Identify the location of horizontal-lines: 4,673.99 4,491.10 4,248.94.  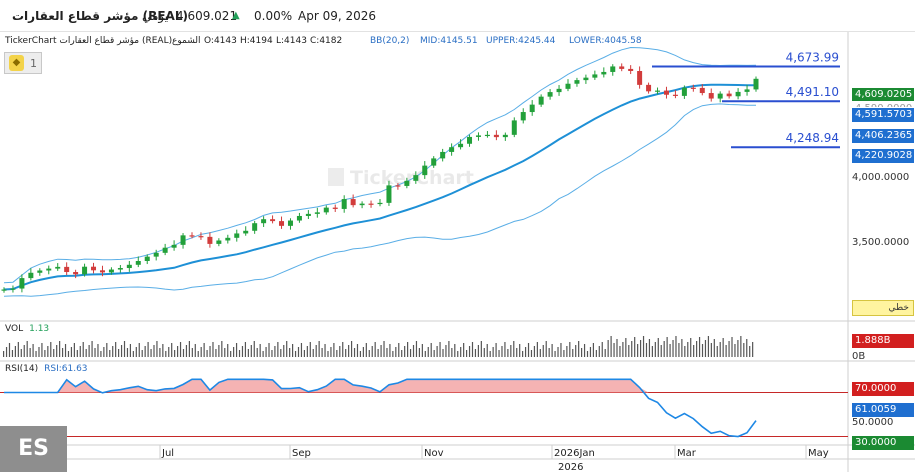
(746, 99).